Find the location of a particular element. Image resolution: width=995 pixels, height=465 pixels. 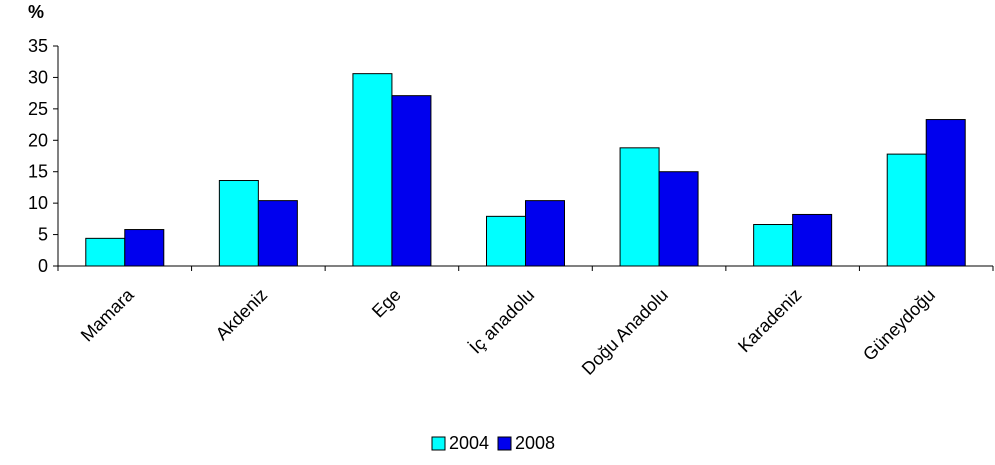

category-label: Ege is located at coordinates (386, 303).